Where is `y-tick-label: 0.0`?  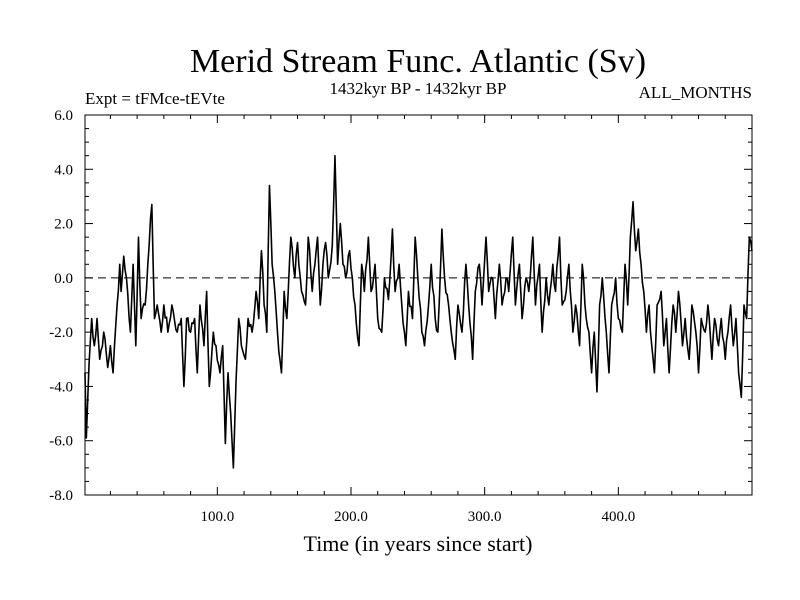
y-tick-label: 0.0 is located at coordinates (63, 279).